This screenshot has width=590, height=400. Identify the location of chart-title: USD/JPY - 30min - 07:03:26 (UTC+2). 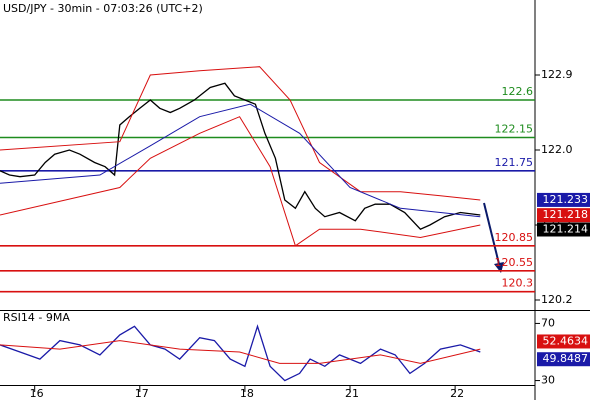
(103, 8).